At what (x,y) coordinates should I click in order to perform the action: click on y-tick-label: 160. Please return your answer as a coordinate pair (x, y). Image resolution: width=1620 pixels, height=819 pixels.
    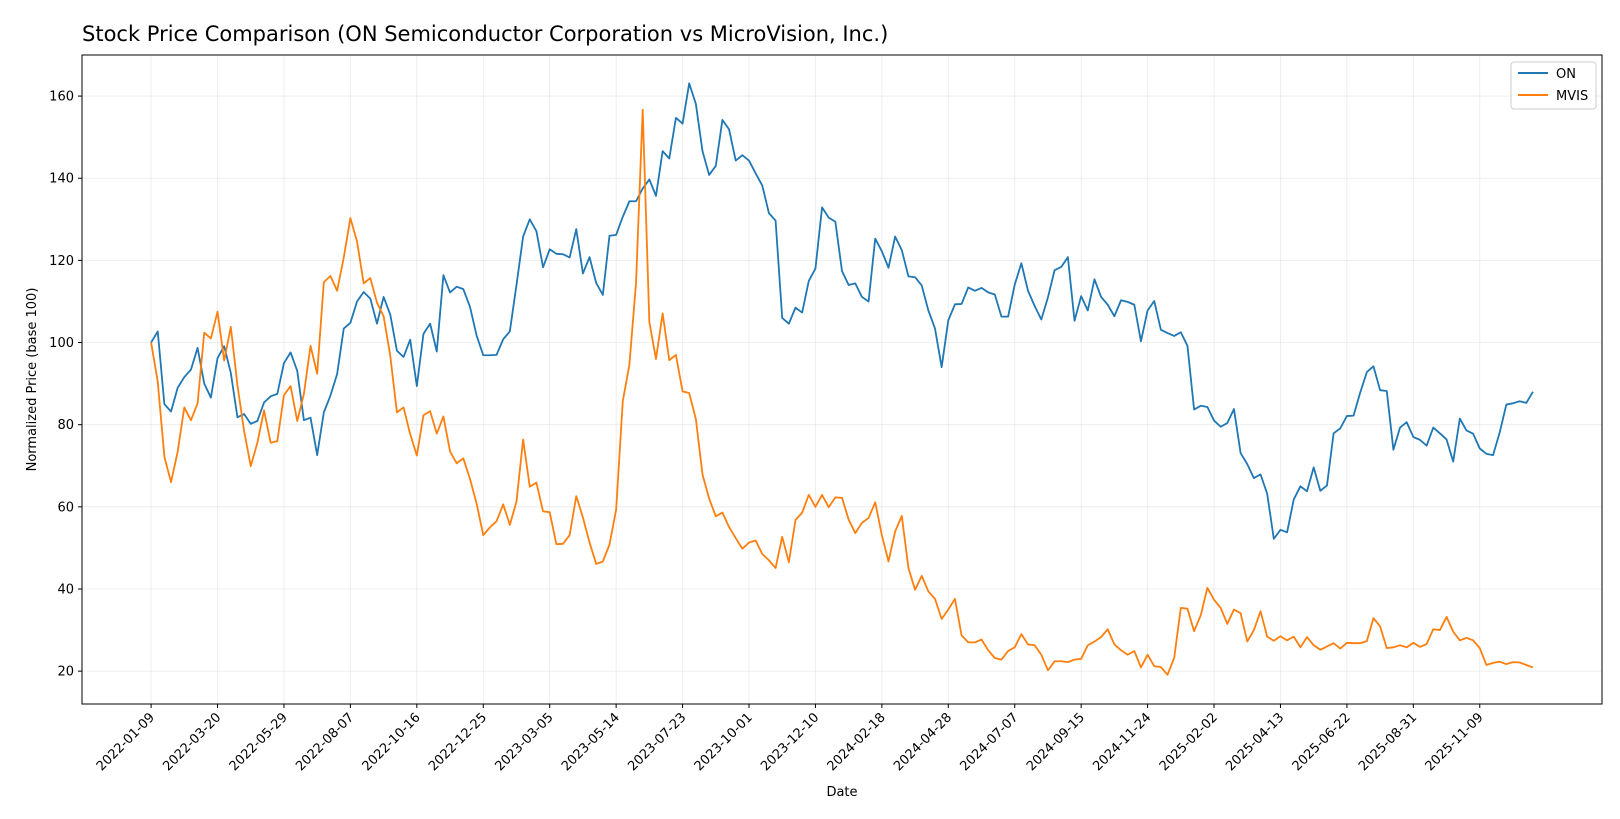
    Looking at the image, I should click on (61, 97).